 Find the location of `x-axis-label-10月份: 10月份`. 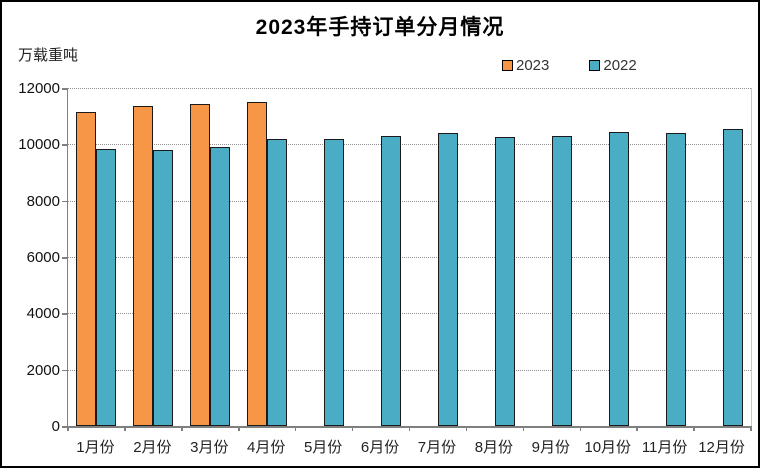

x-axis-label-10月份: 10月份 is located at coordinates (608, 447).